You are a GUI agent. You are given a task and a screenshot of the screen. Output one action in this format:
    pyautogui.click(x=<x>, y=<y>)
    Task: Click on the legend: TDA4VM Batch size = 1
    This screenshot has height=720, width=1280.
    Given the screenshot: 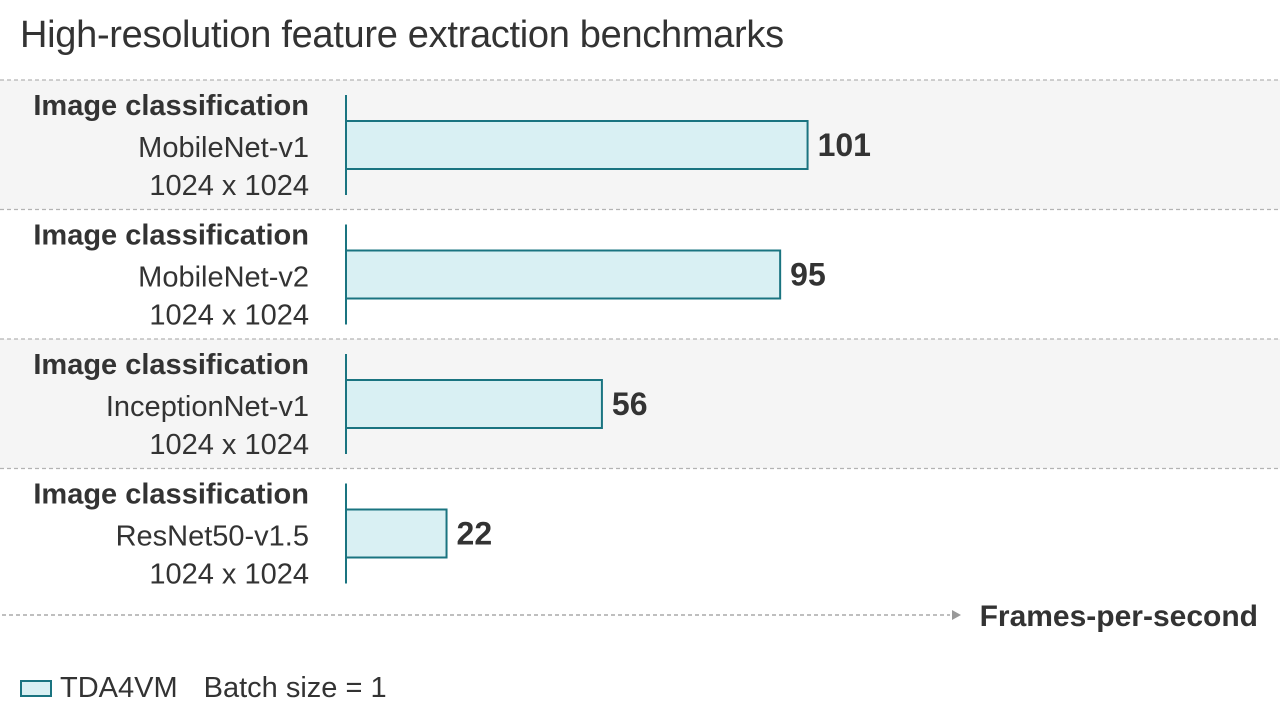 What is the action you would take?
    pyautogui.click(x=203, y=688)
    